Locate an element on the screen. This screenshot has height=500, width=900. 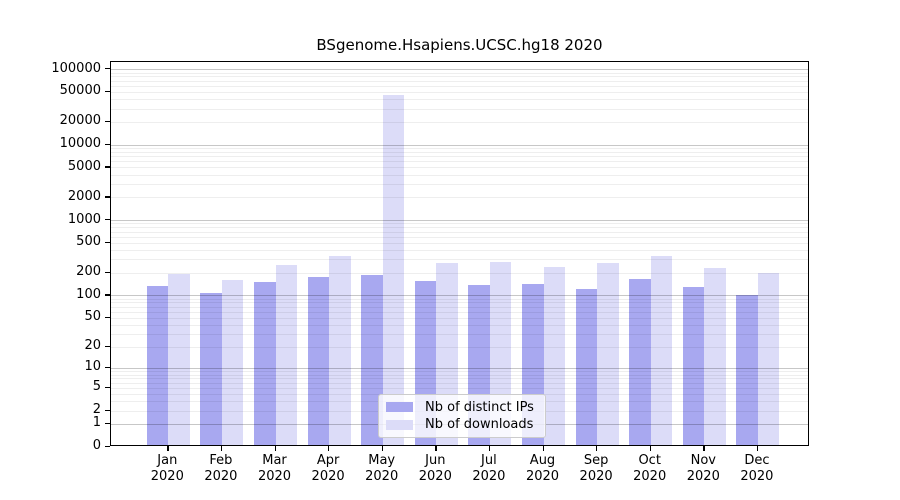
y-tick-label: 0 is located at coordinates (96, 445).